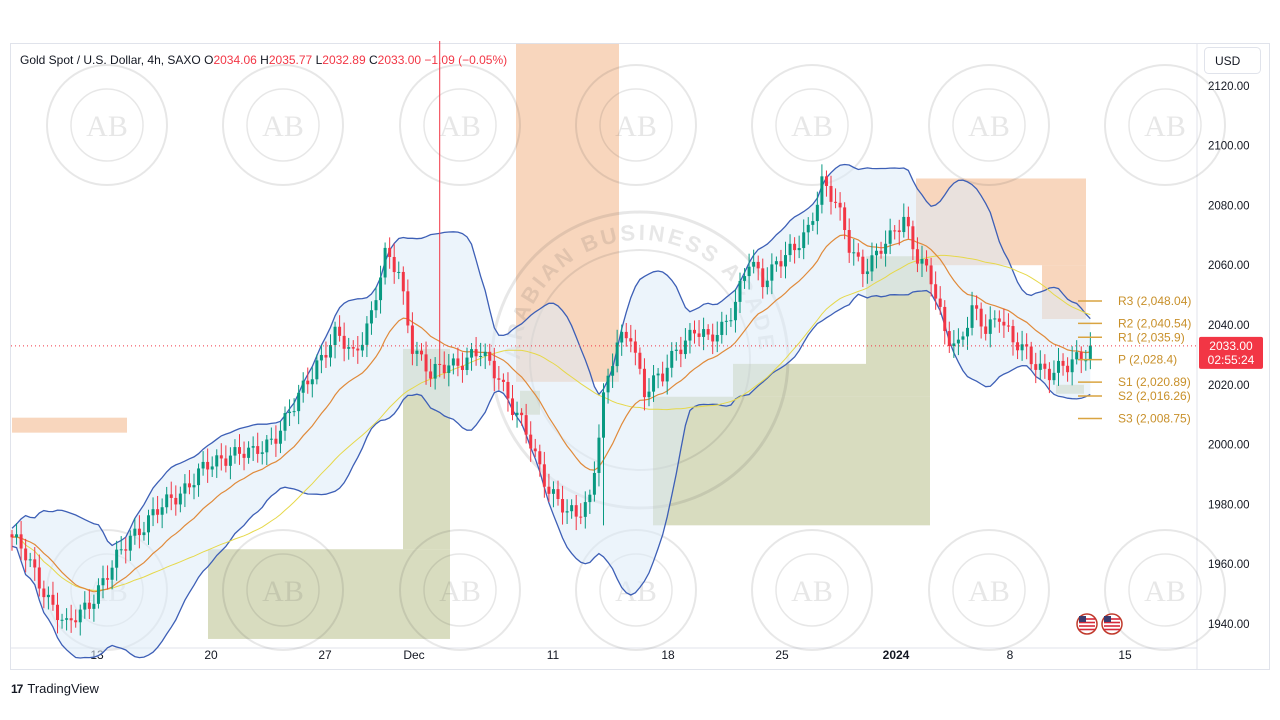 This screenshot has height=720, width=1280. What do you see at coordinates (69, 425) in the screenshot?
I see `supply-zone` at bounding box center [69, 425].